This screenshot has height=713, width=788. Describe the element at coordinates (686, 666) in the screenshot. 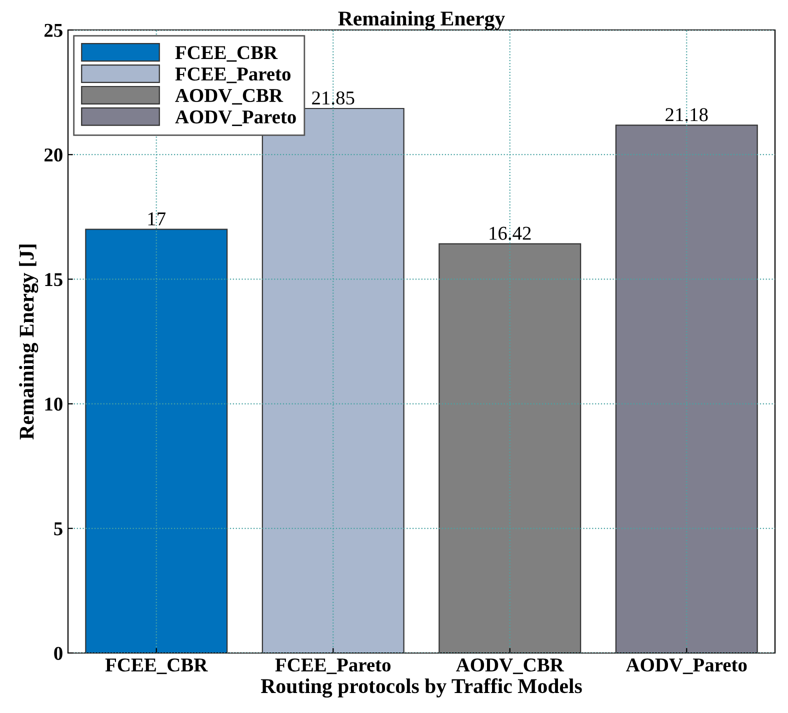

I see `x-tick-label: AODV_Pareto` at that location.